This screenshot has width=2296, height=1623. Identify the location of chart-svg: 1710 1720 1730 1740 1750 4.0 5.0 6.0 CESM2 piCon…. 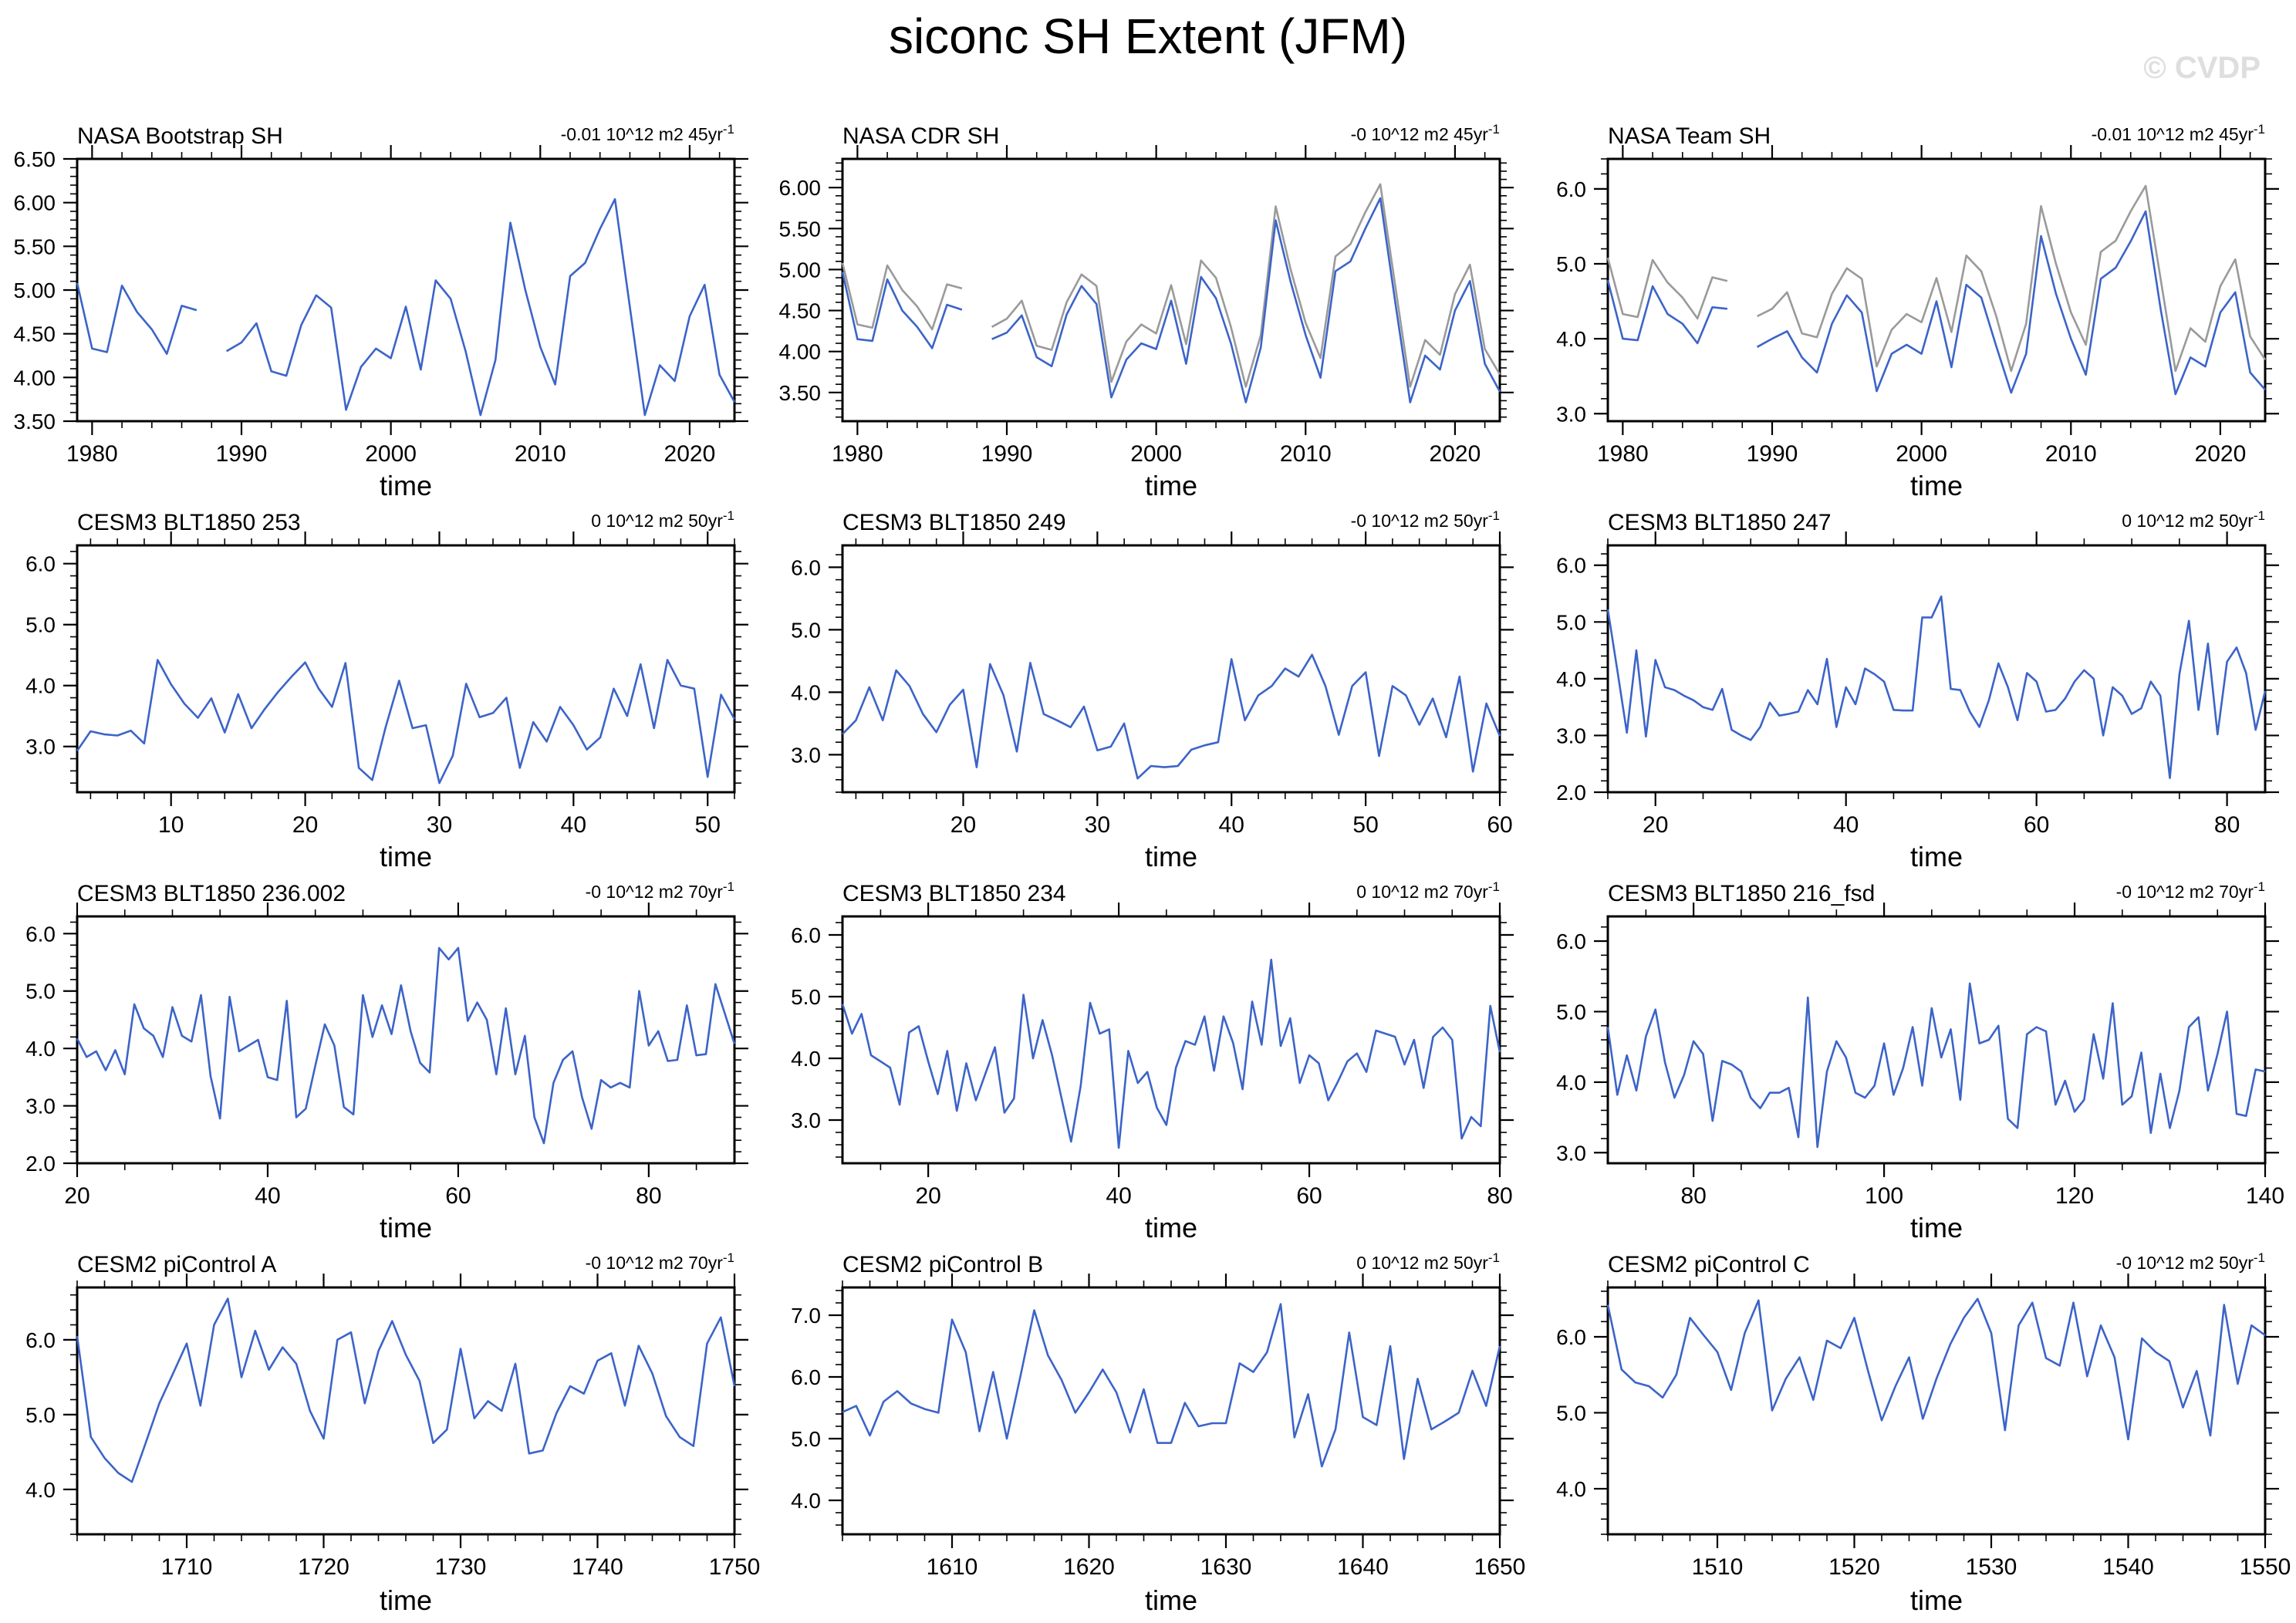
(393, 1433).